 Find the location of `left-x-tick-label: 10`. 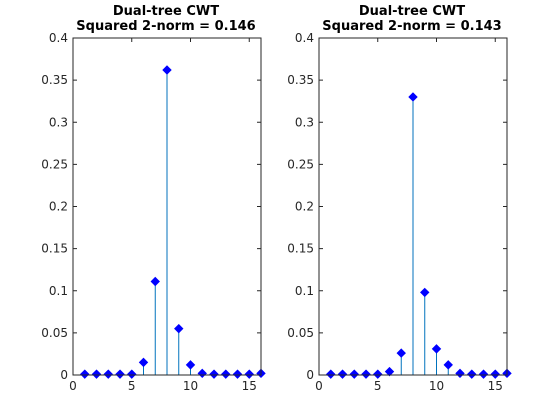

left-x-tick-label: 10 is located at coordinates (190, 386).